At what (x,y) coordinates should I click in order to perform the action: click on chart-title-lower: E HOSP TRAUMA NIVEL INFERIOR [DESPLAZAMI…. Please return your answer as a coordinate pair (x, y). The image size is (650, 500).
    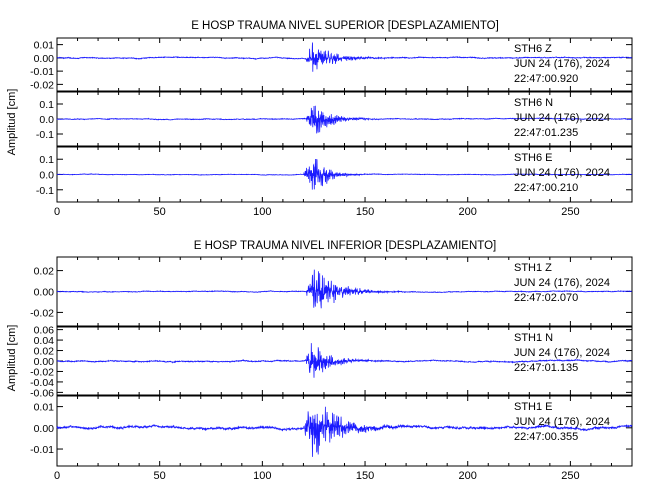
    Looking at the image, I should click on (345, 246).